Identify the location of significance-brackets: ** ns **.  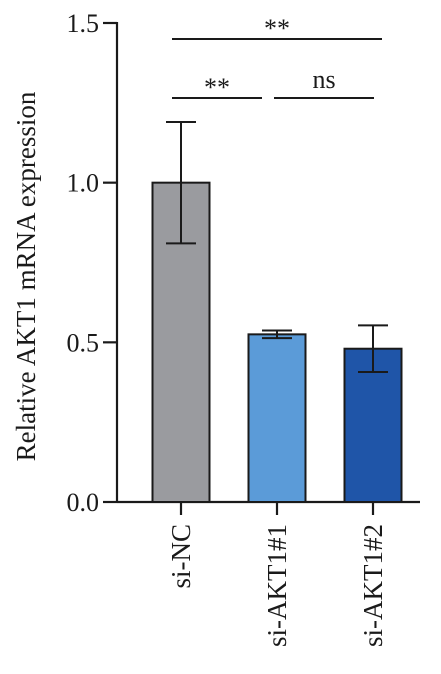
(277, 58).